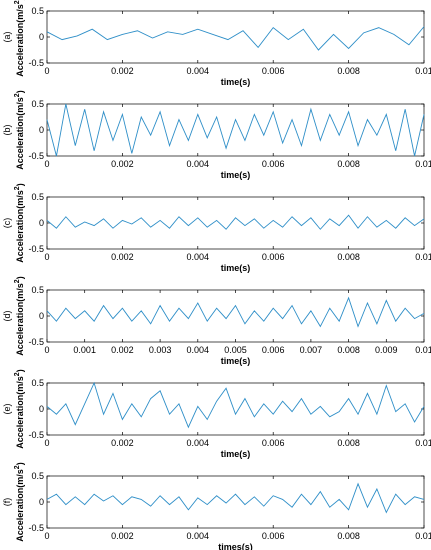 This screenshot has height=550, width=431. What do you see at coordinates (311, 350) in the screenshot?
I see `x-tick-label: 0.007` at bounding box center [311, 350].